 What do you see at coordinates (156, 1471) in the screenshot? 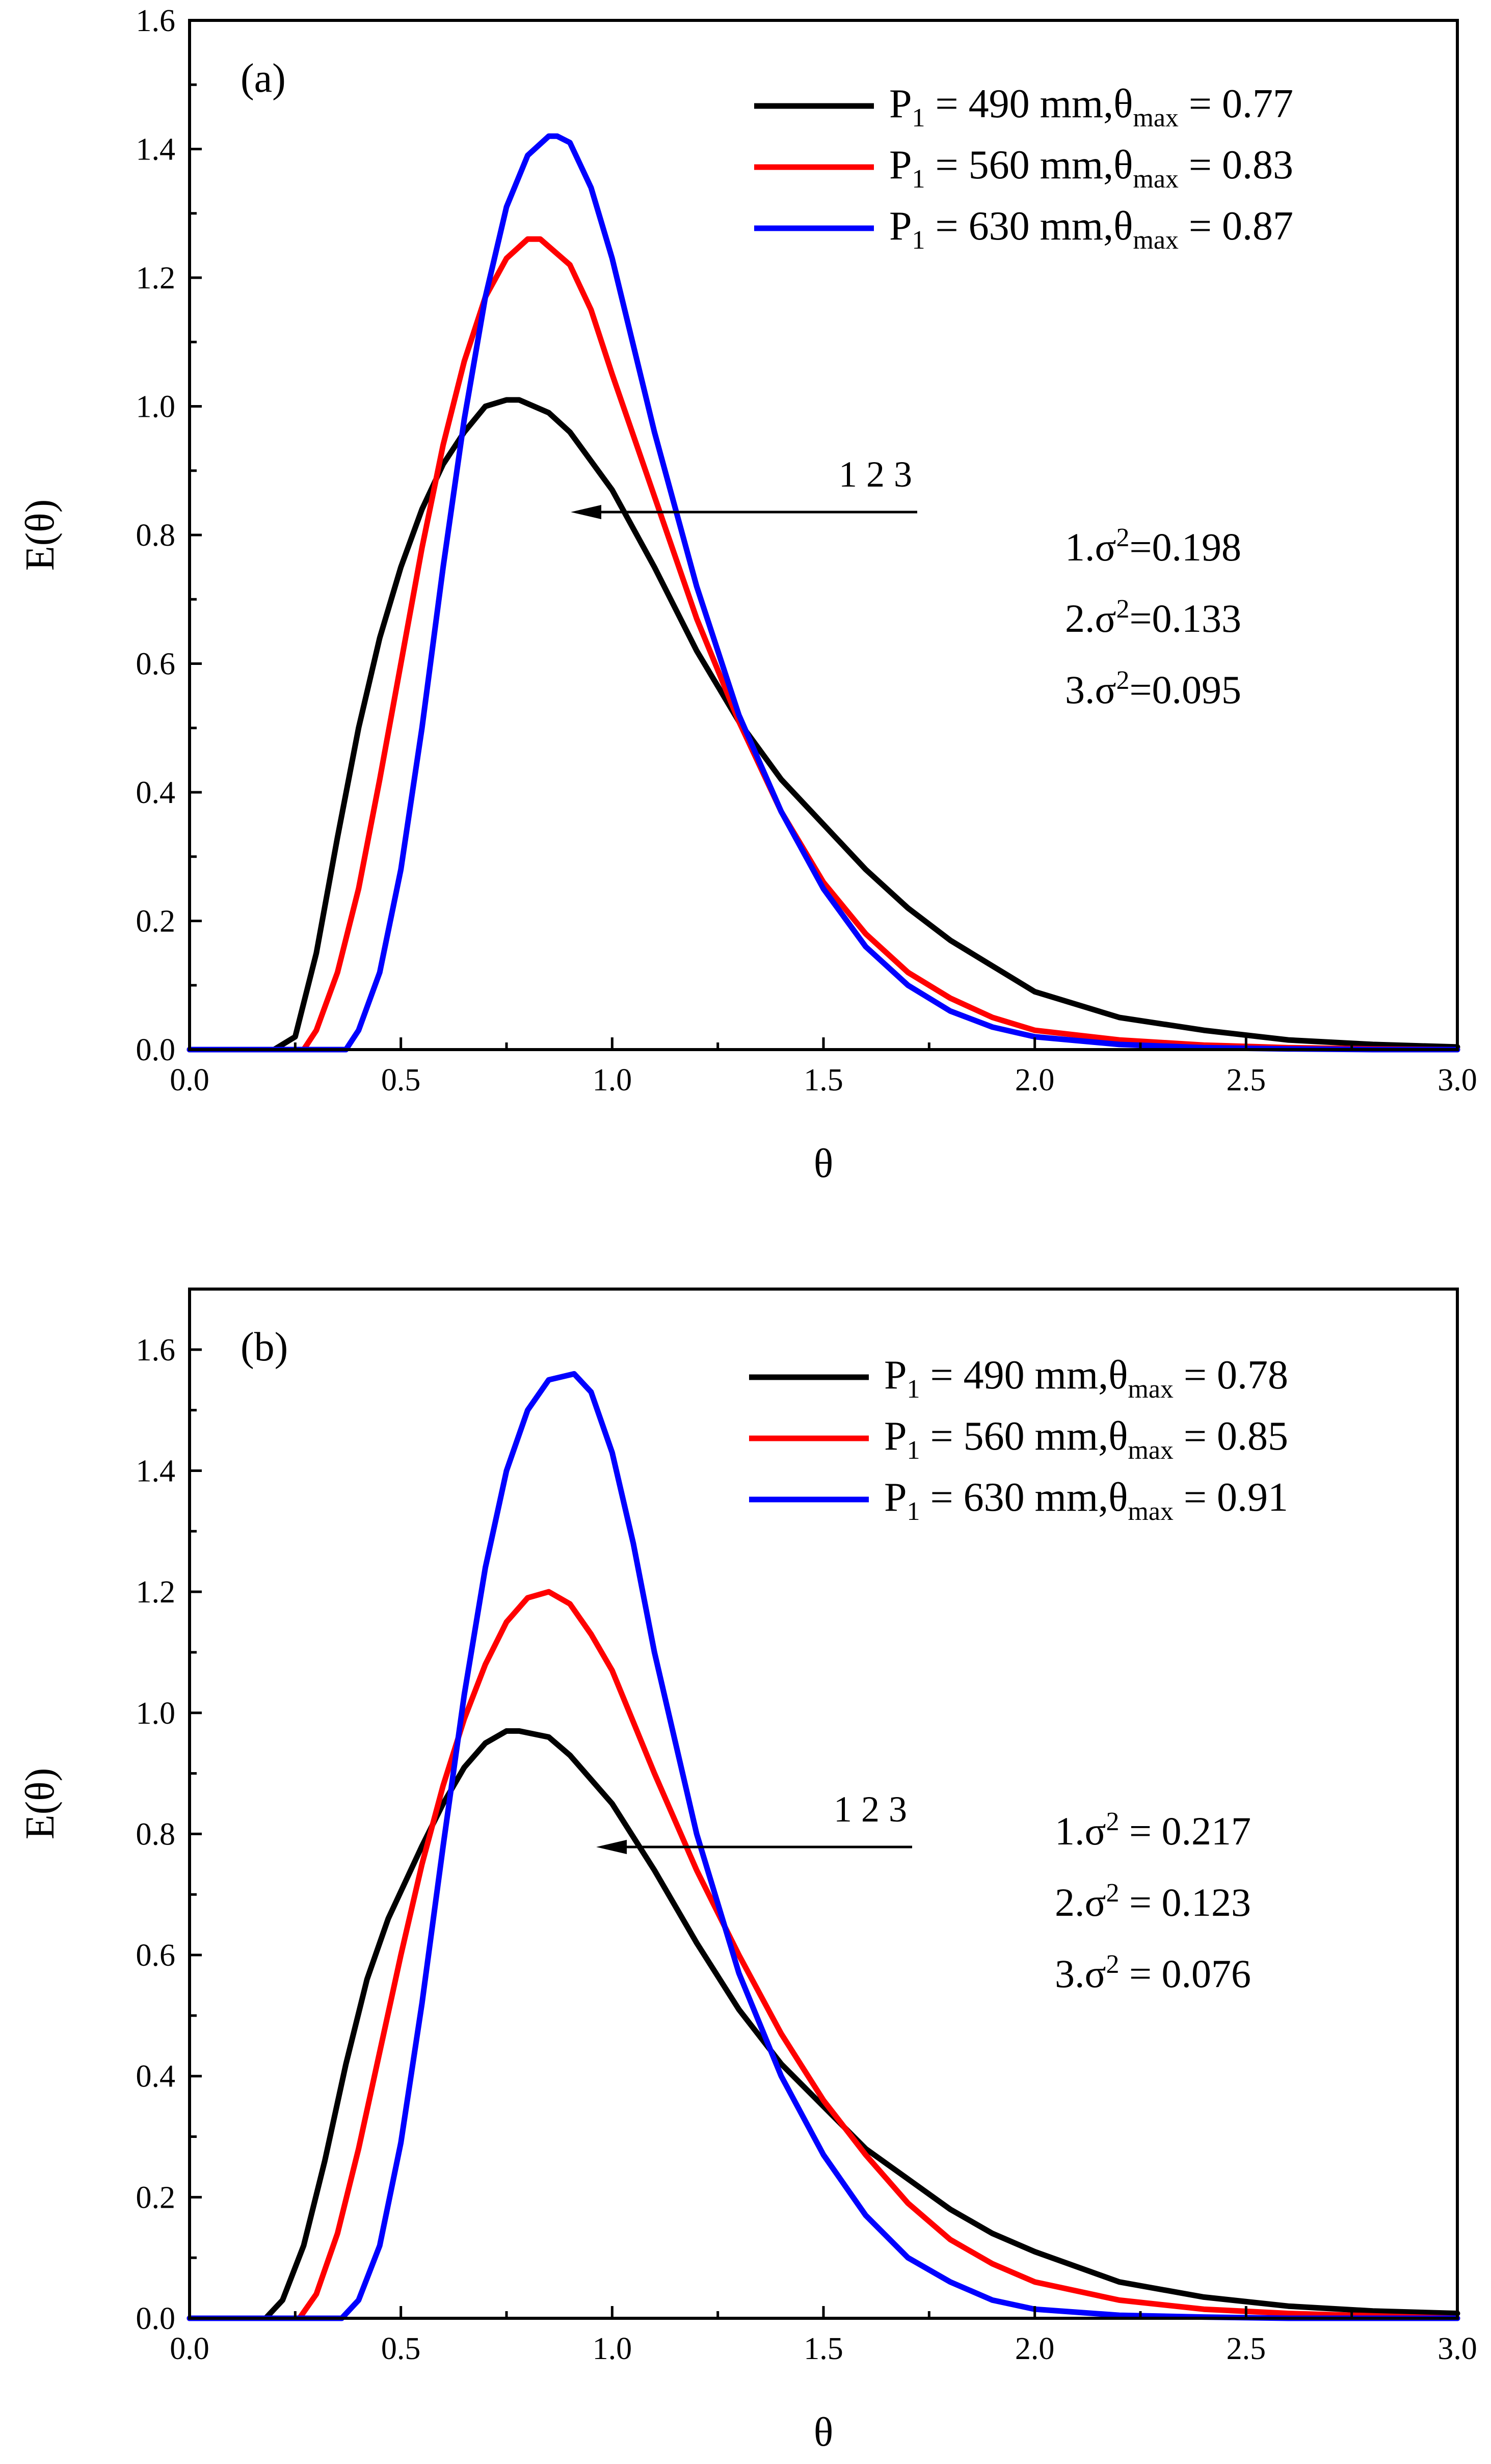
I see `y-tick-label: 1.4` at bounding box center [156, 1471].